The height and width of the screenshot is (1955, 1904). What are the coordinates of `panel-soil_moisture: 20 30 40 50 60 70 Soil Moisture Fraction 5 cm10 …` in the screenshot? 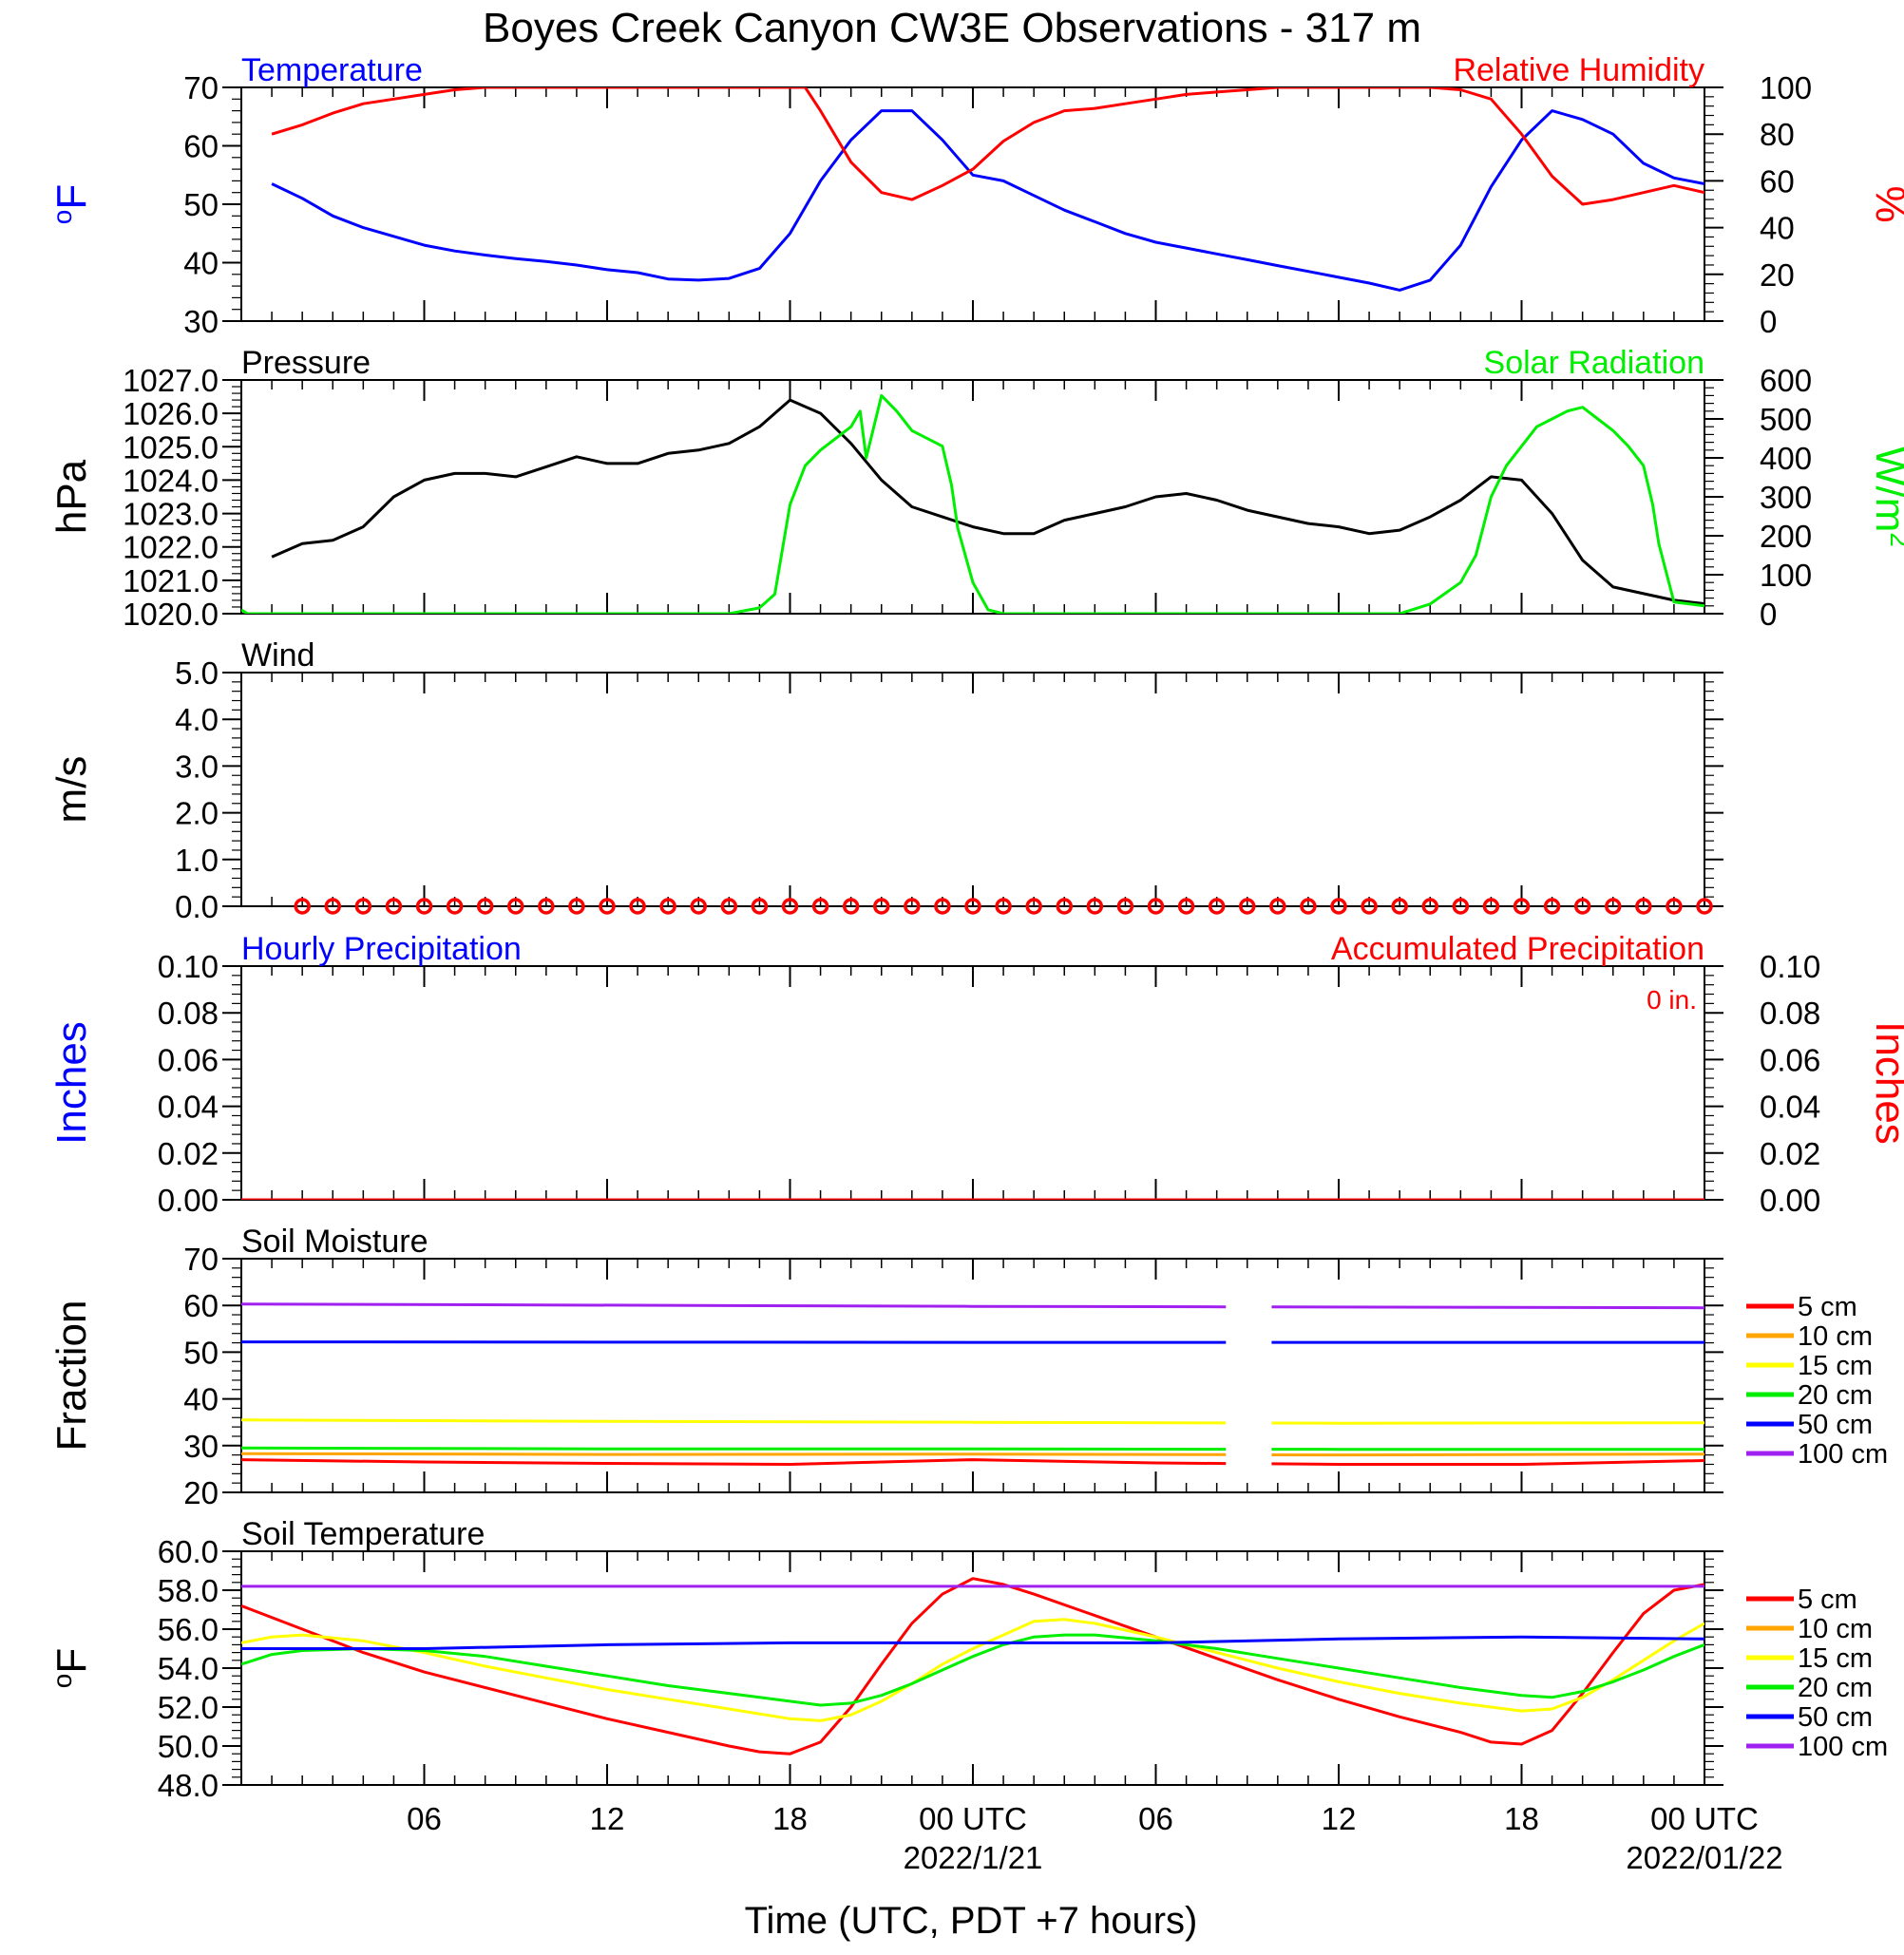 It's located at (968, 1367).